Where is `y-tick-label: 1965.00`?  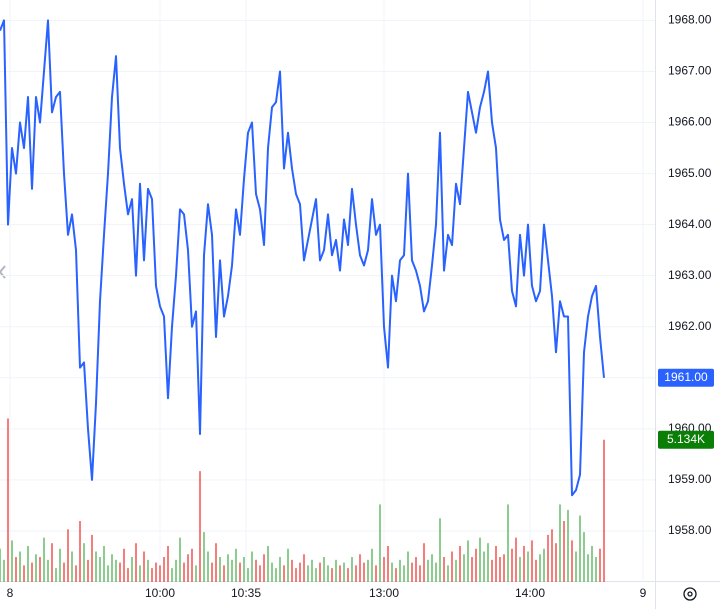 y-tick-label: 1965.00 is located at coordinates (690, 173).